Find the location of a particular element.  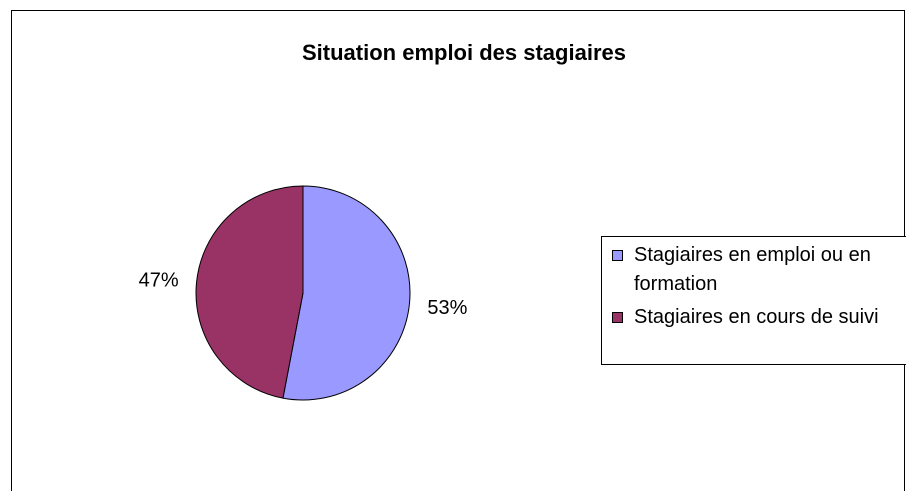

legend-label: Stagiaires en emploi ou en formation is located at coordinates (752, 269).